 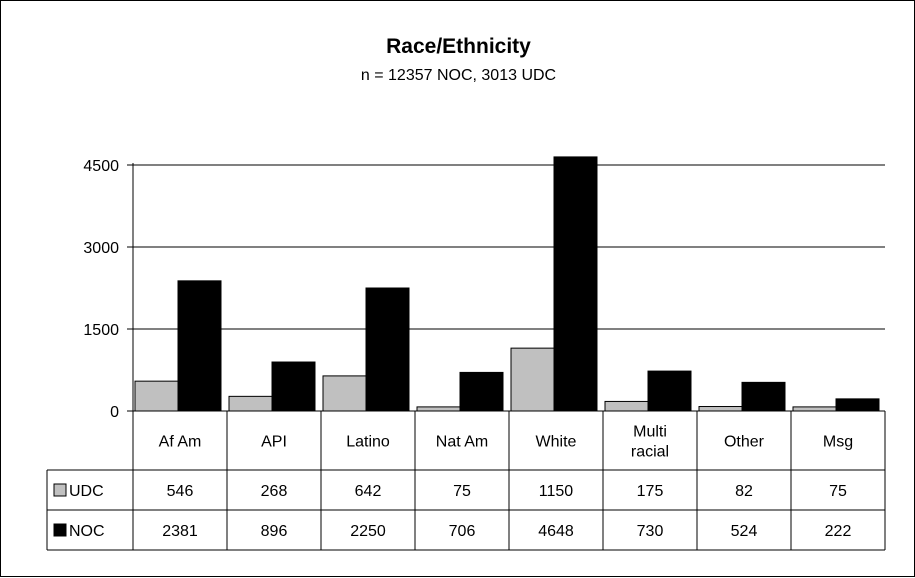 What do you see at coordinates (458, 46) in the screenshot?
I see `chart-title: Race/Ethnicity` at bounding box center [458, 46].